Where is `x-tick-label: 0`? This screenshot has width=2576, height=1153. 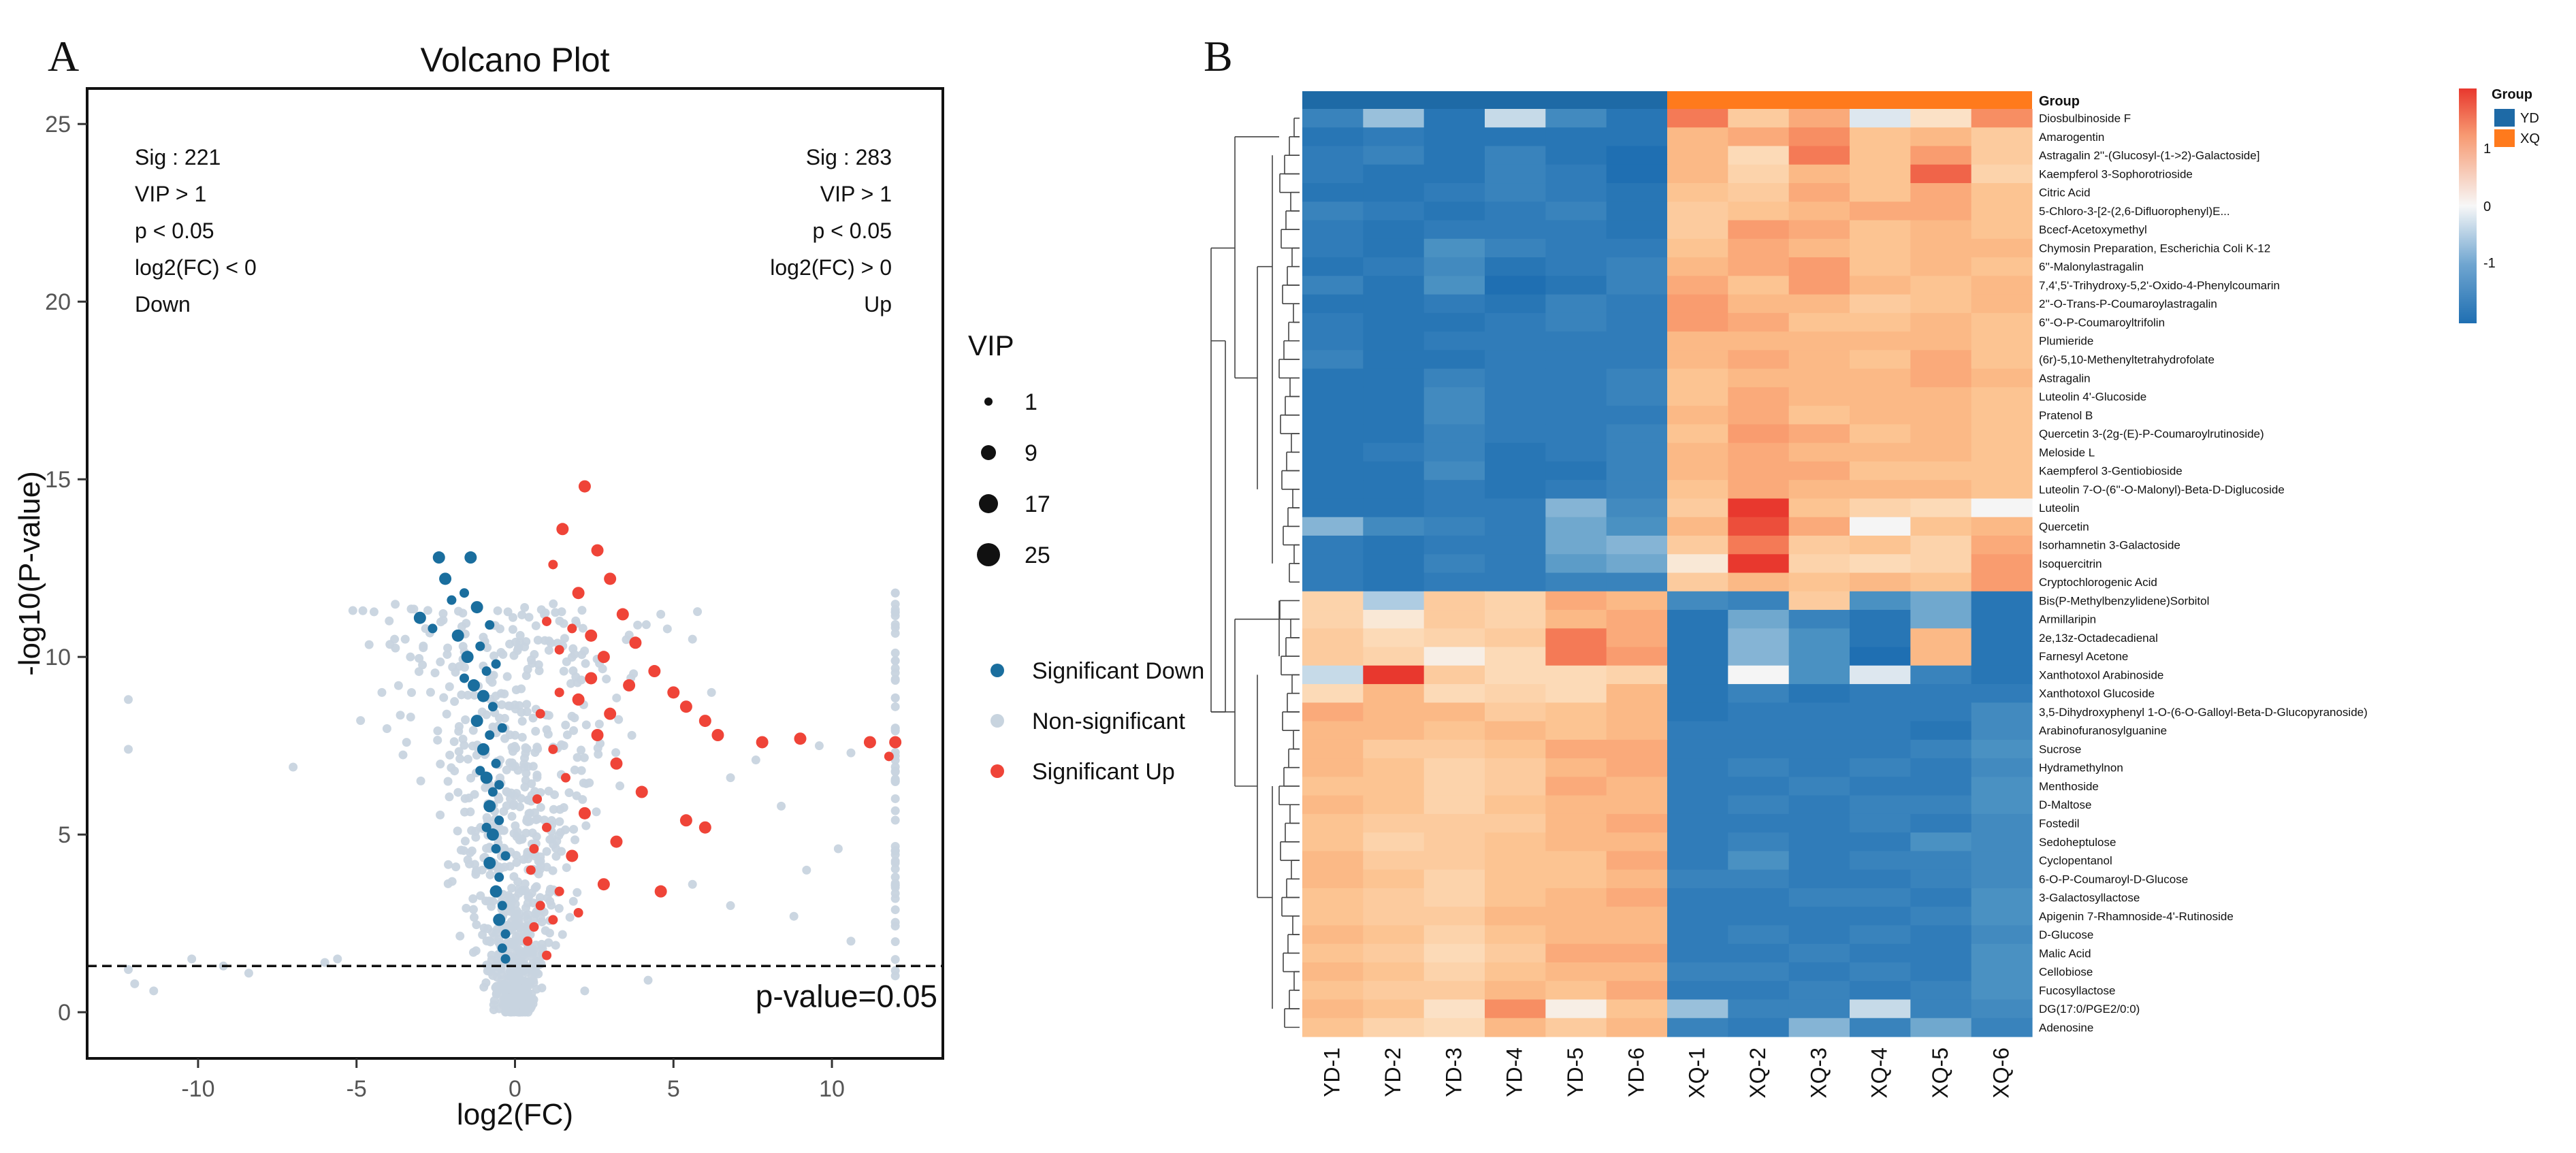 x-tick-label: 0 is located at coordinates (515, 1089).